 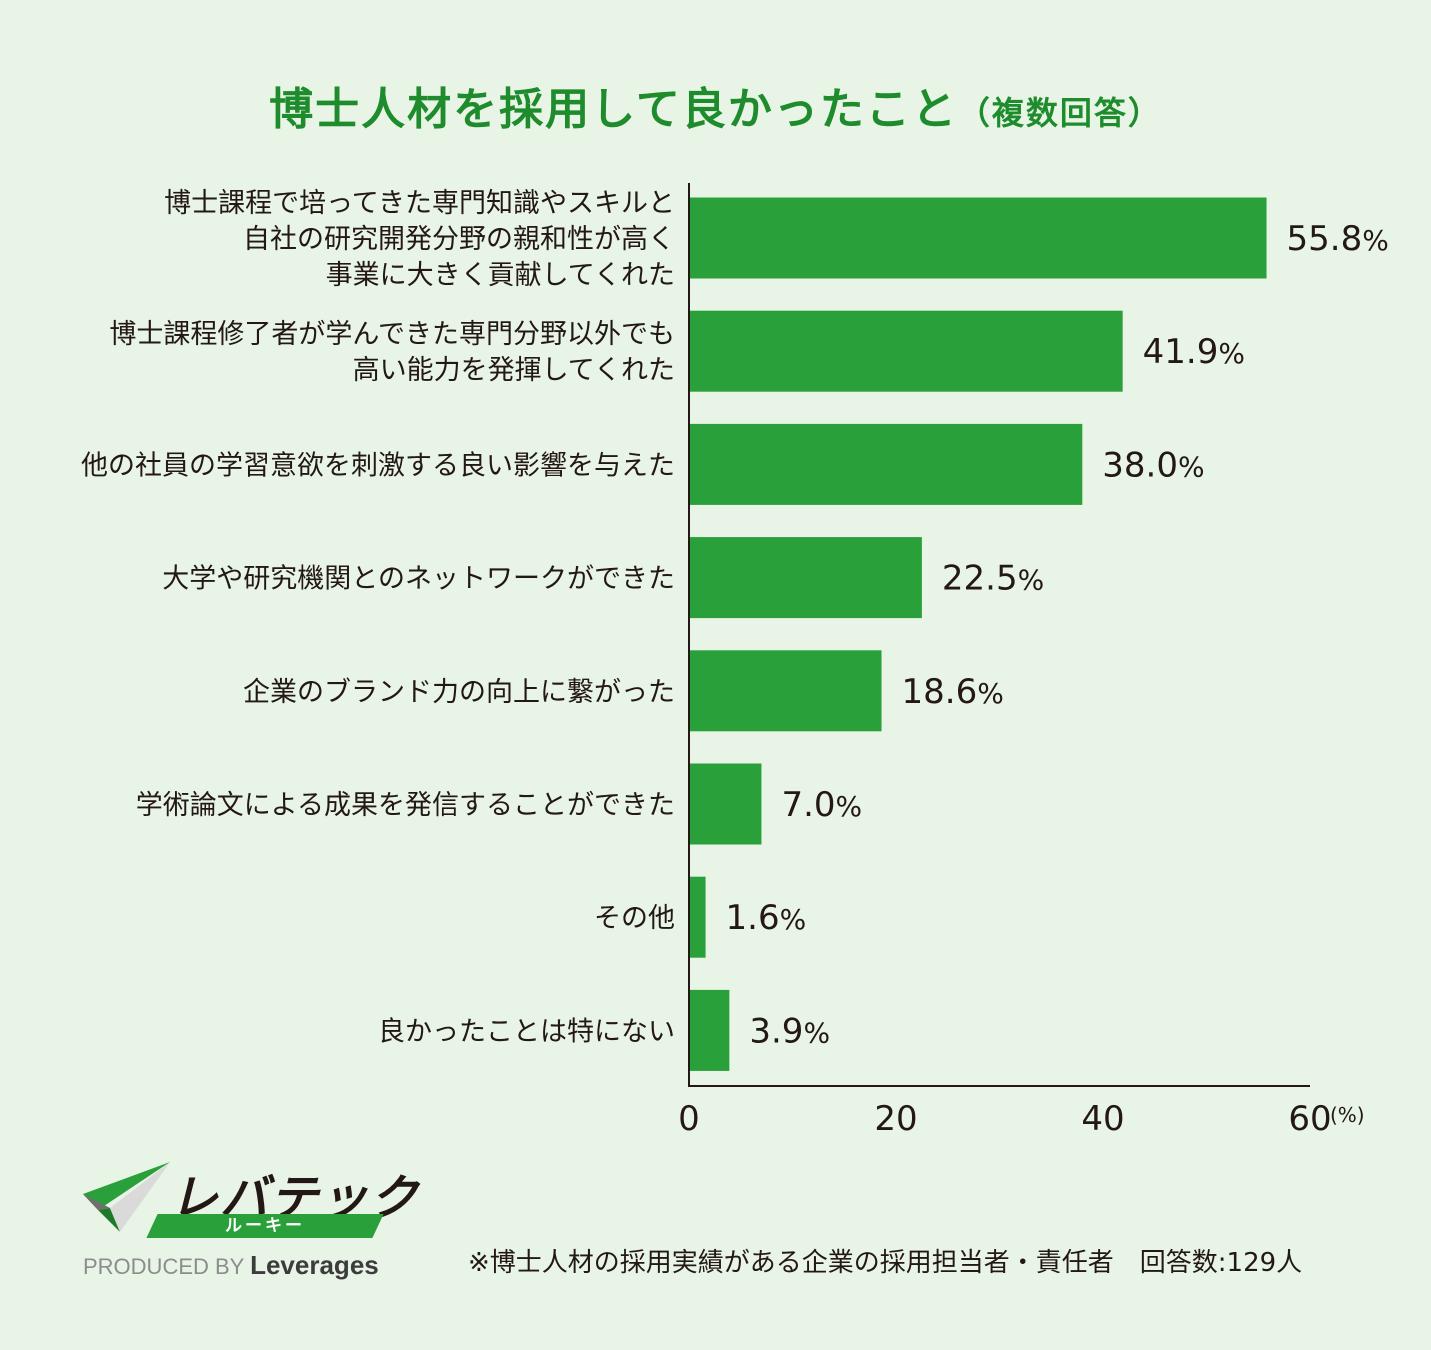 What do you see at coordinates (526, 1031) in the screenshot?
I see `category-label: 良かったことは特にない` at bounding box center [526, 1031].